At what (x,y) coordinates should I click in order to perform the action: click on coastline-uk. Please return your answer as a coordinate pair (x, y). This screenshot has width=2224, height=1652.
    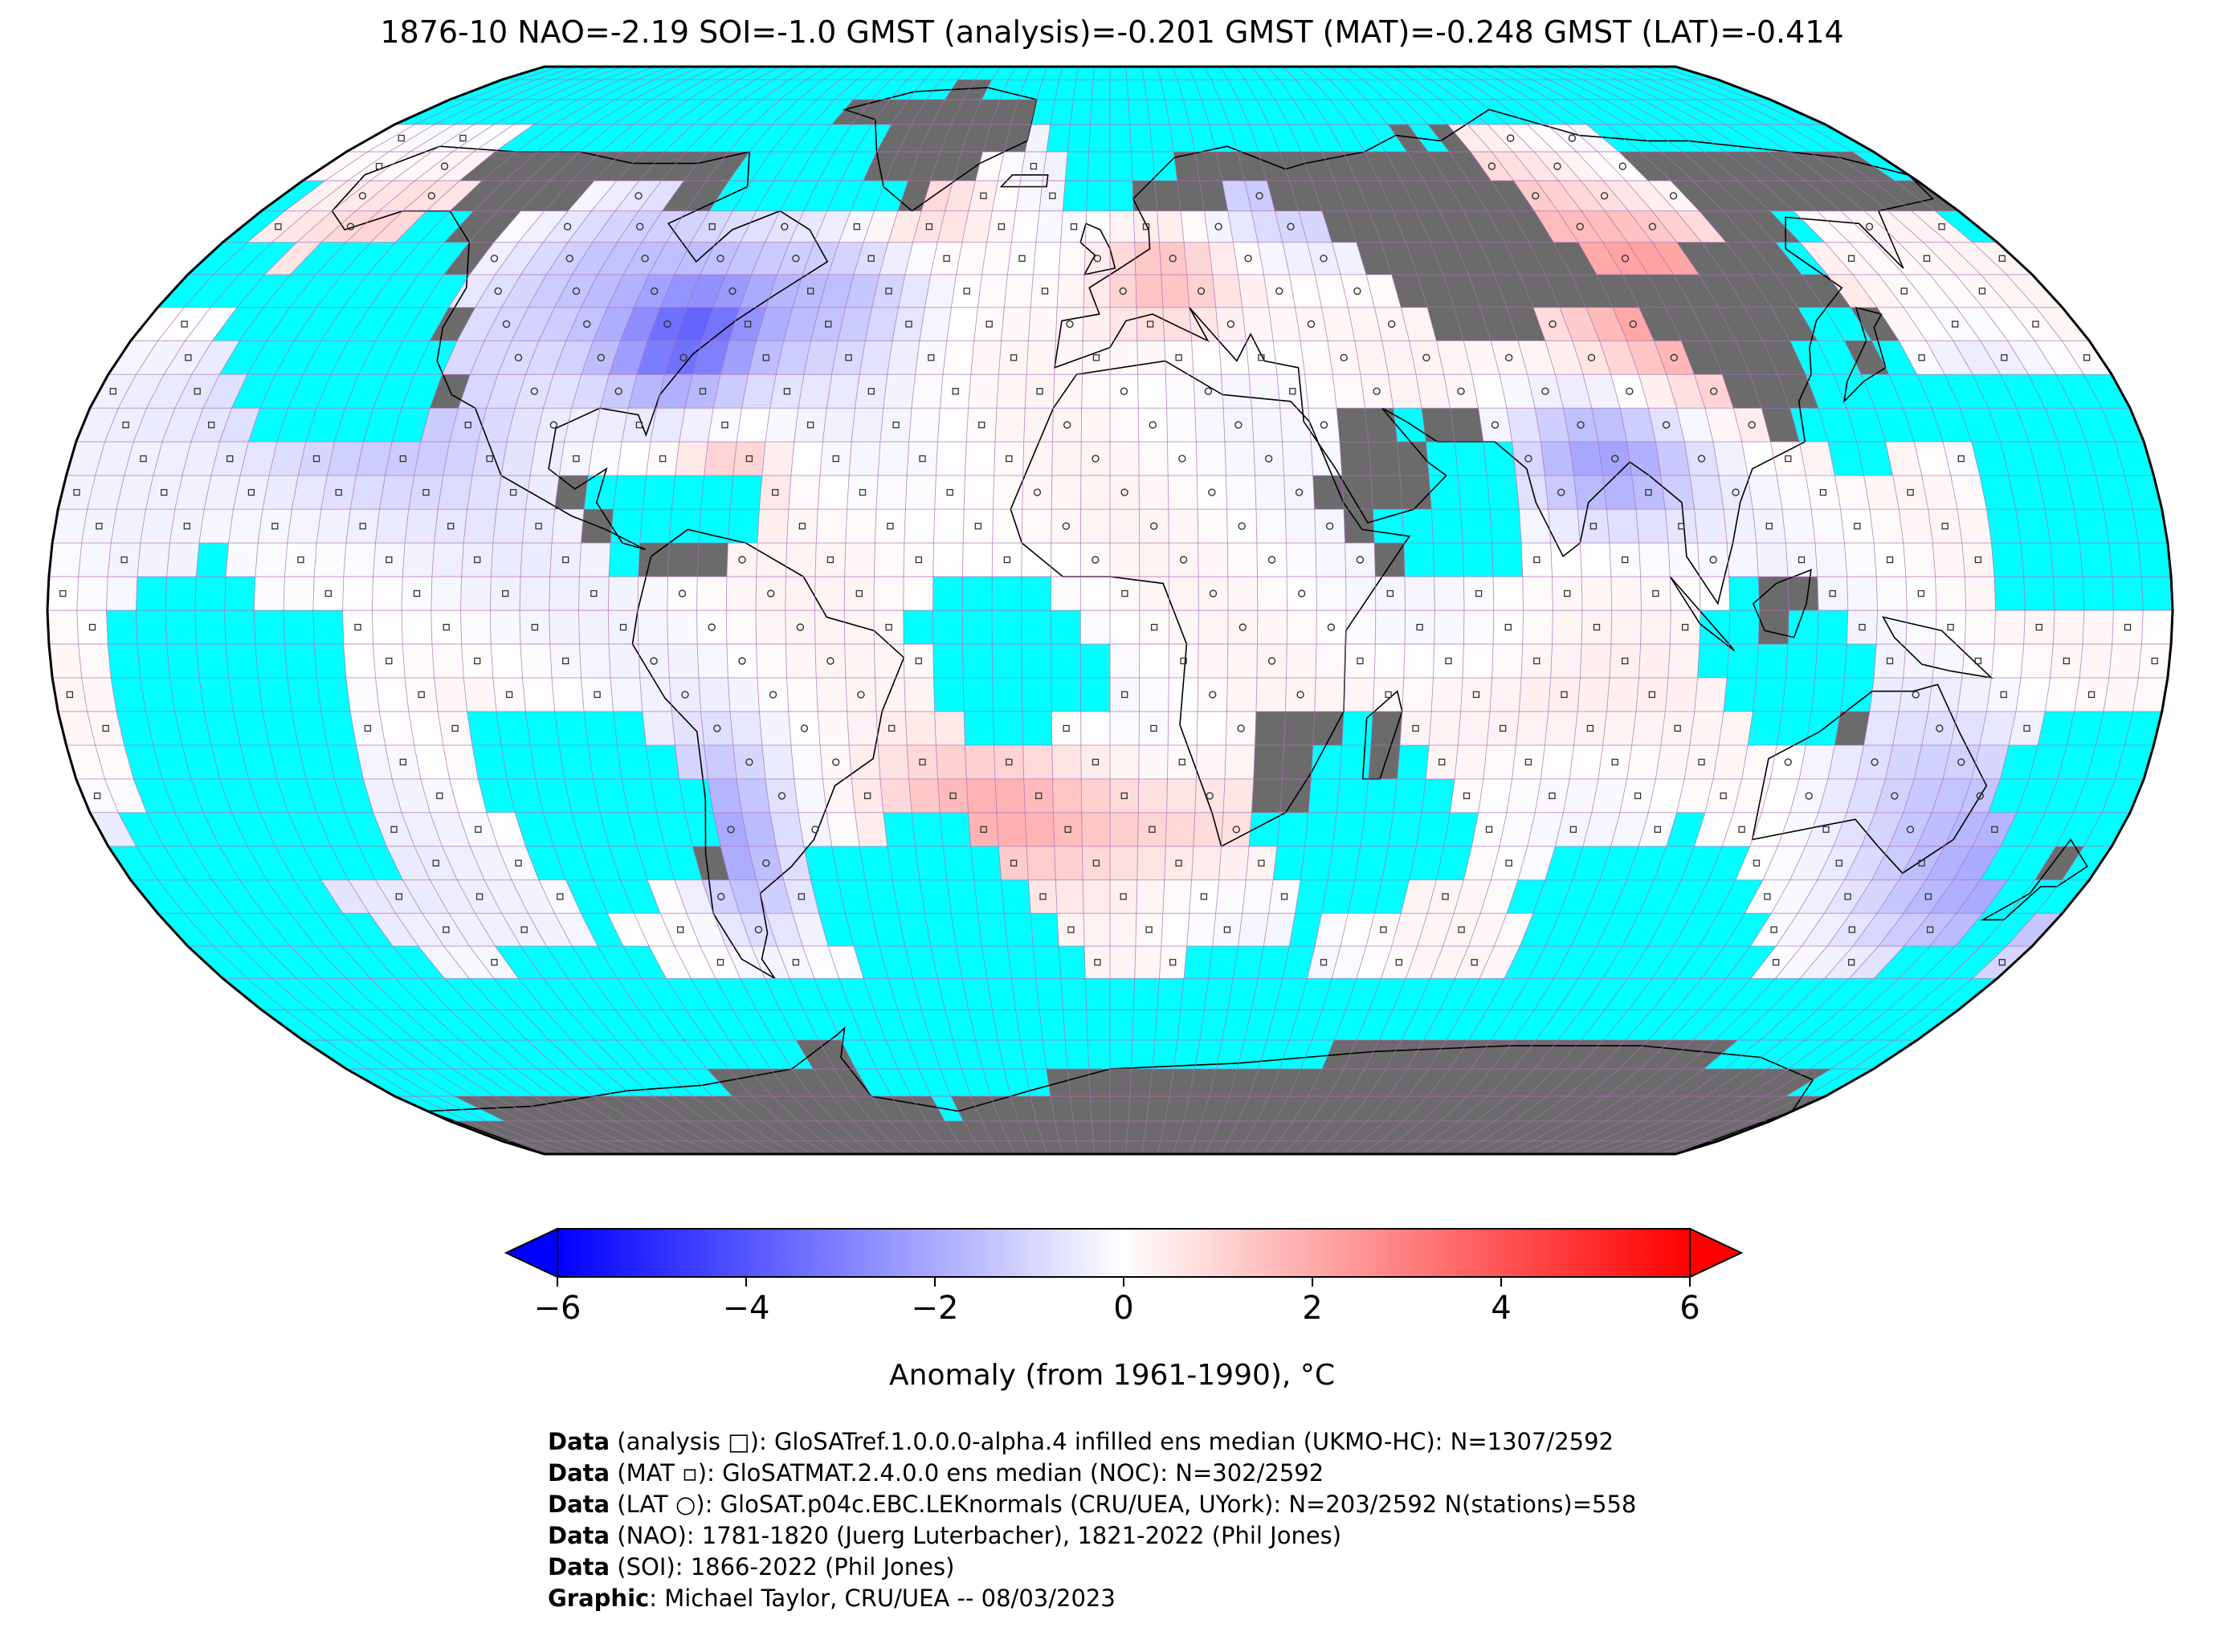
    Looking at the image, I should click on (1097, 249).